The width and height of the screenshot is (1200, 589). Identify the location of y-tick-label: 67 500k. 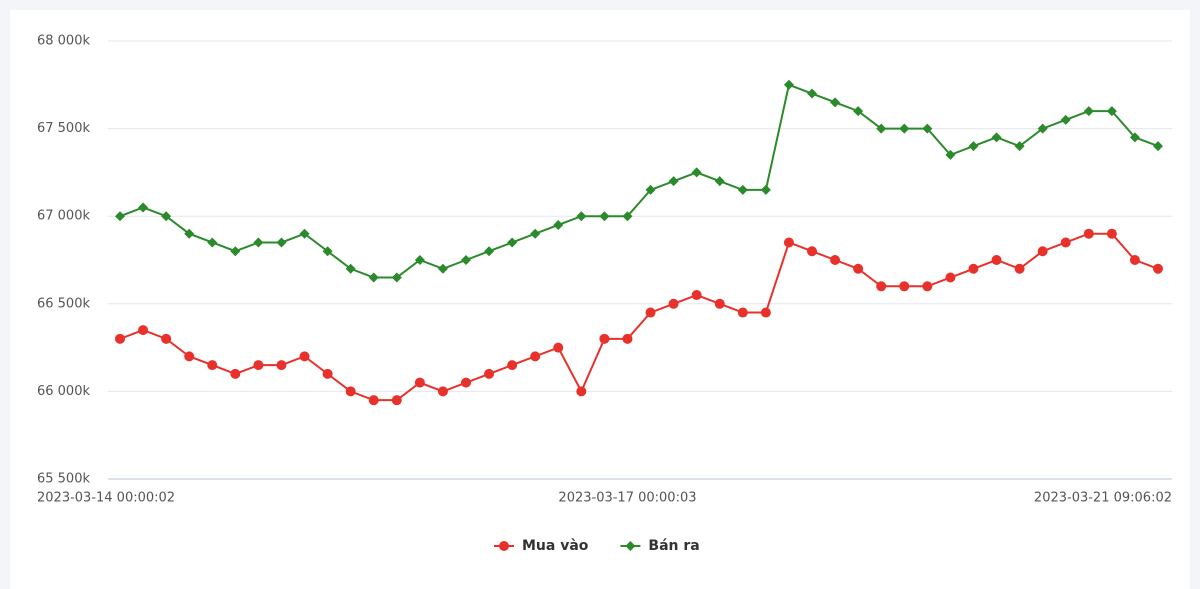
(63, 128).